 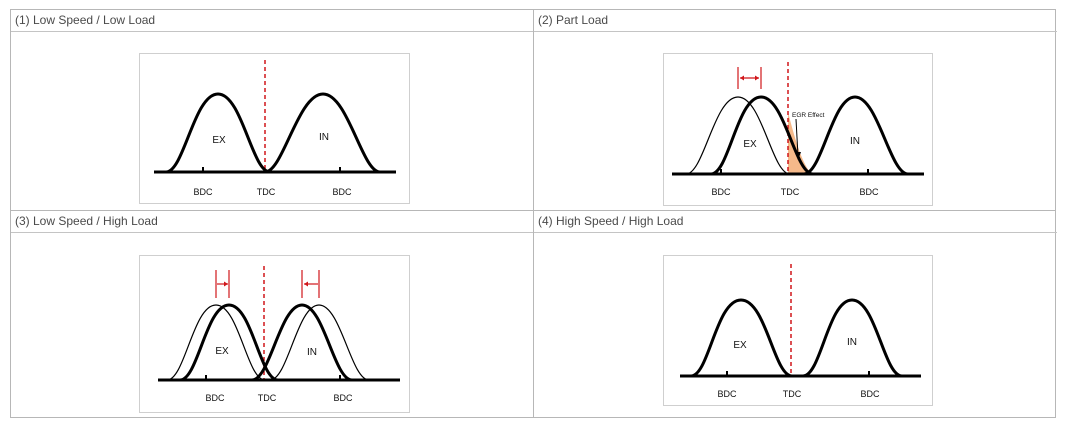 What do you see at coordinates (795, 21) in the screenshot?
I see `panel-header: (2) Part Load` at bounding box center [795, 21].